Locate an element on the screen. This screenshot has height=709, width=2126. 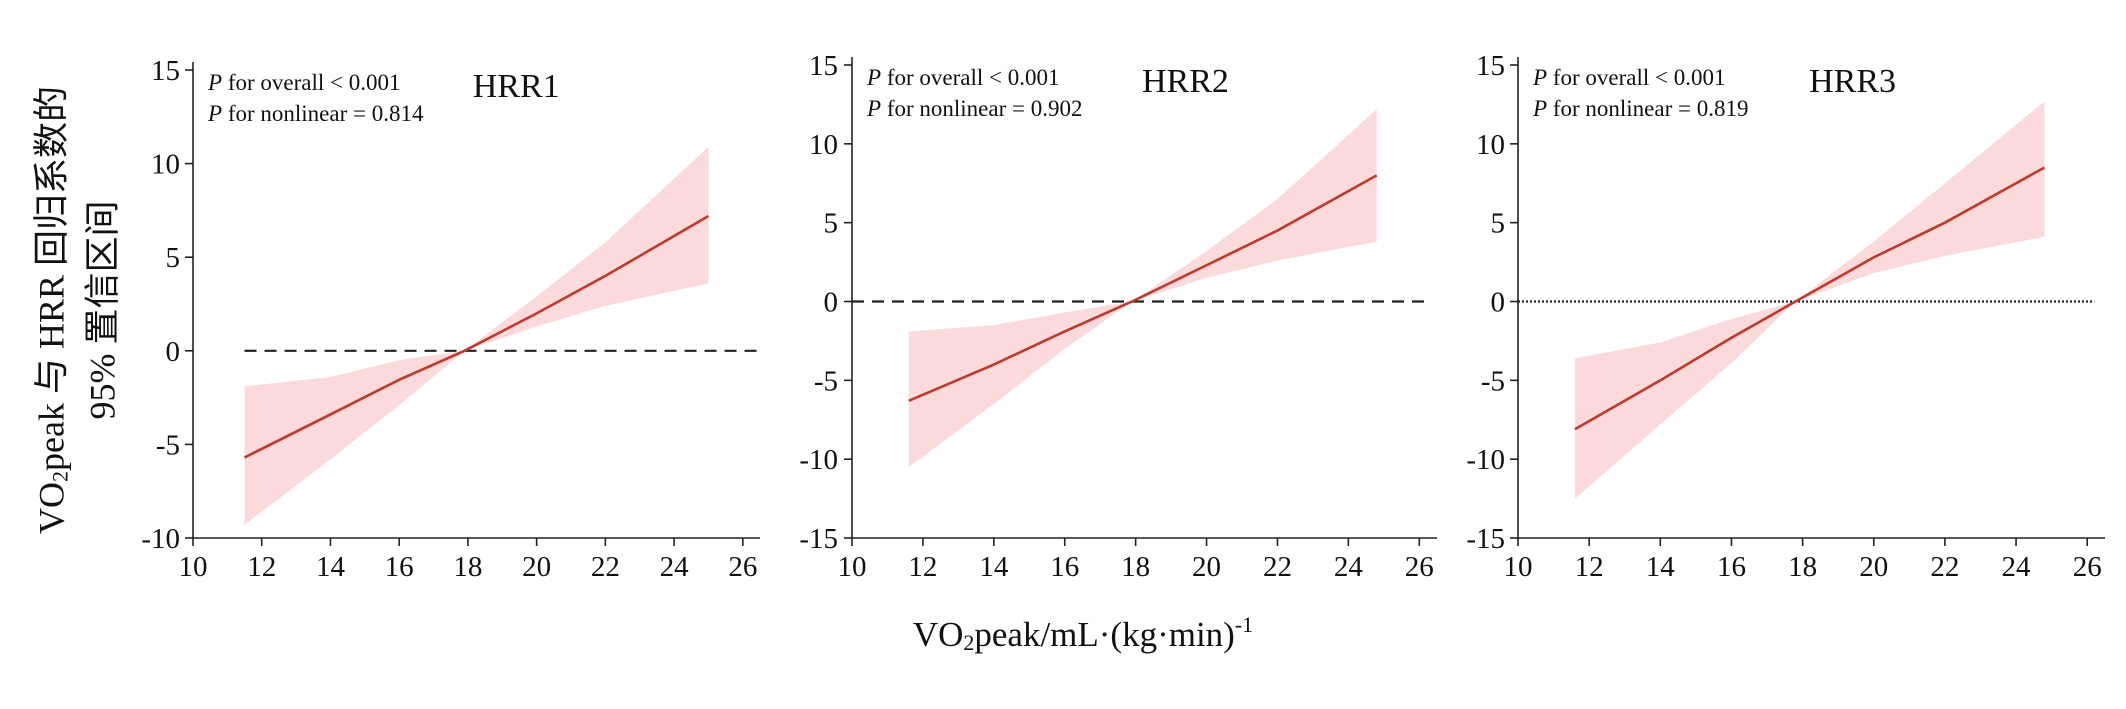
x-axis-label: VO2peak/mL·(kg·min)-1 is located at coordinates (1083, 633).